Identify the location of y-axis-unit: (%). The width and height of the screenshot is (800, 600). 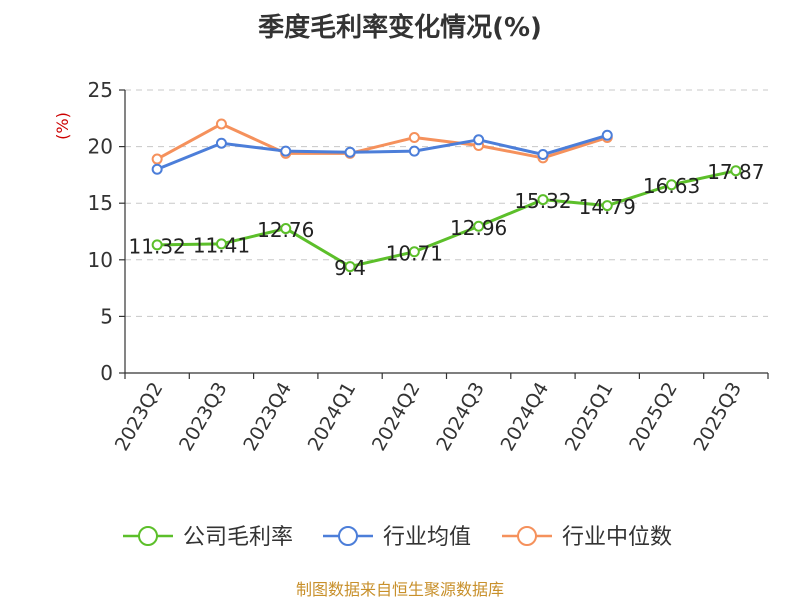
(62, 126).